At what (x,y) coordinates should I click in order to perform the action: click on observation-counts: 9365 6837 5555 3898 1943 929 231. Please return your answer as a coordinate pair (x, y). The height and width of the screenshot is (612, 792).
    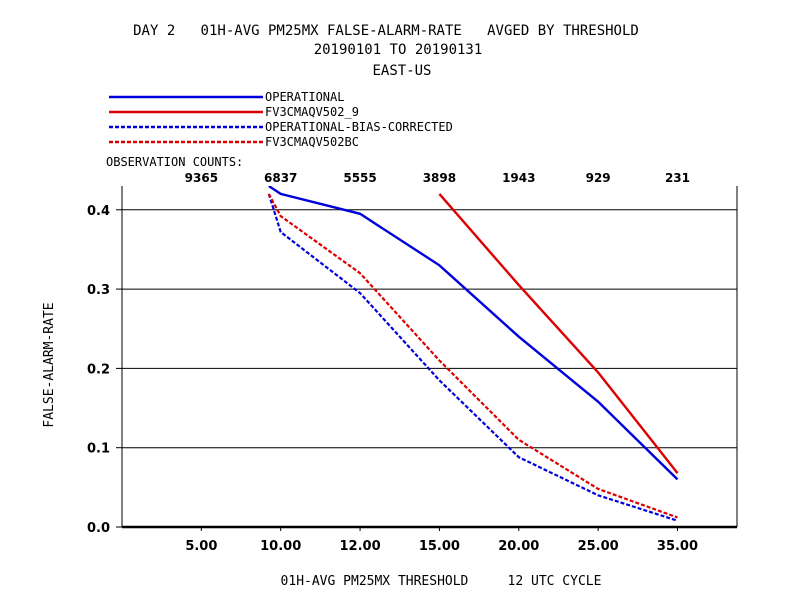
    Looking at the image, I should click on (437, 178).